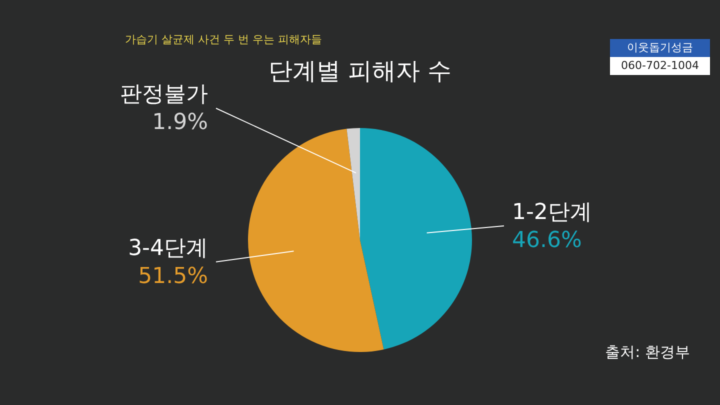 The height and width of the screenshot is (405, 720). I want to click on slice-label: 판정불가, so click(164, 95).